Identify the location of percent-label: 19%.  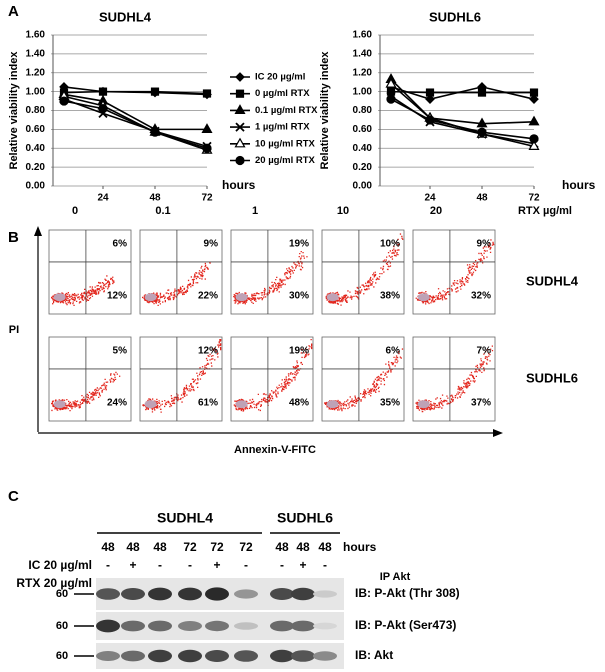
(299, 244).